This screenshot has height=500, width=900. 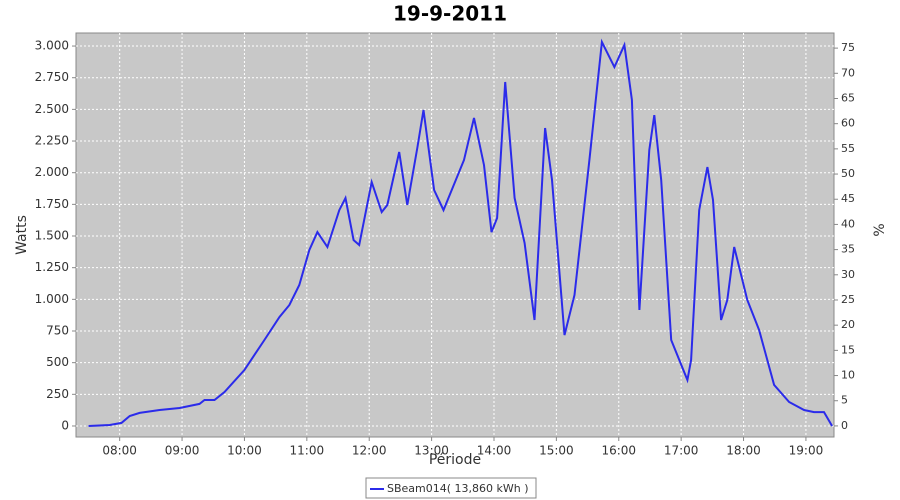 What do you see at coordinates (848, 324) in the screenshot?
I see `y2-tick-label: 20` at bounding box center [848, 324].